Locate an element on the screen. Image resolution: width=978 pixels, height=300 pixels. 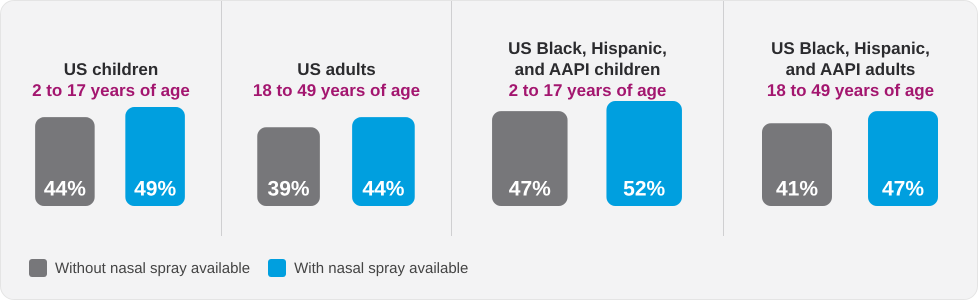
chart-title: US adults is located at coordinates (336, 69).